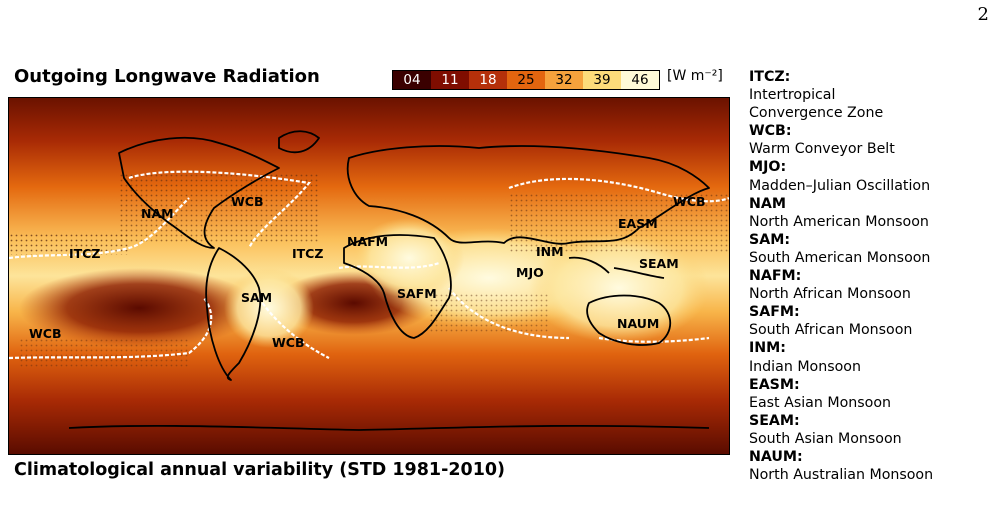  Describe the element at coordinates (775, 276) in the screenshot. I see `legend-abbr: NAFM:` at that location.